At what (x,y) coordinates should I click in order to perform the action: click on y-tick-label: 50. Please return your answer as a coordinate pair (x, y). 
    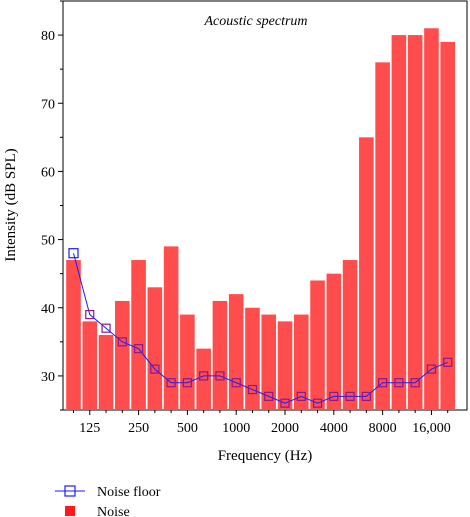
    Looking at the image, I should click on (48, 241).